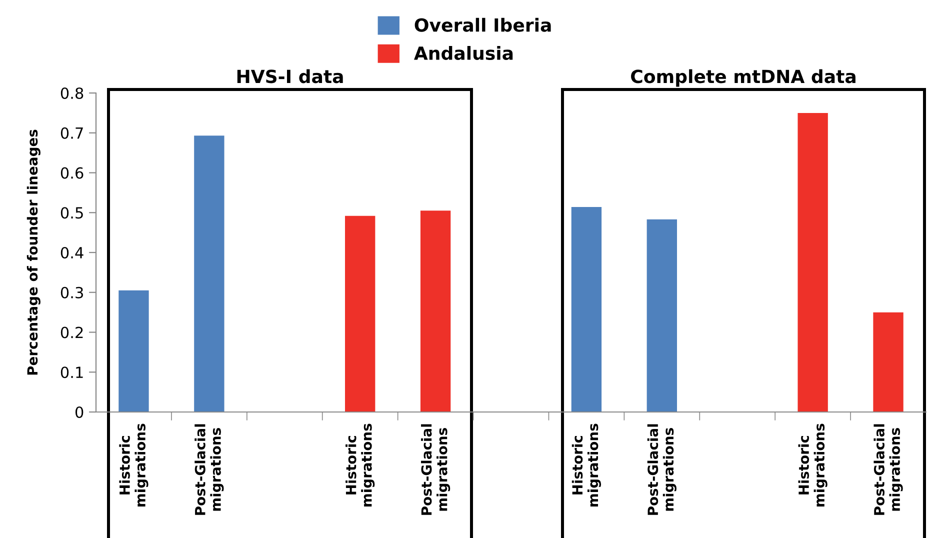 The image size is (930, 538). I want to click on y-tick-label: 0.8, so click(72, 93).